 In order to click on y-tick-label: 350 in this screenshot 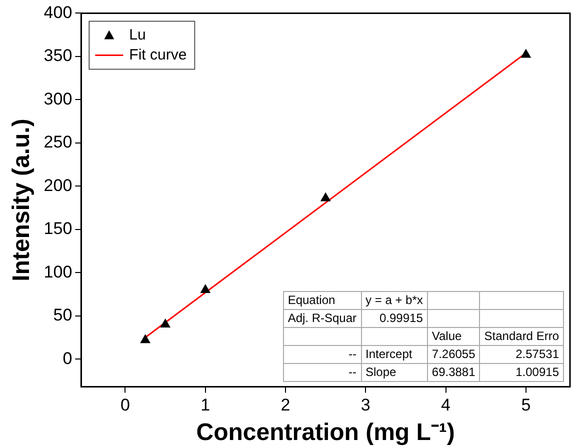, I will do `click(58, 56)`.